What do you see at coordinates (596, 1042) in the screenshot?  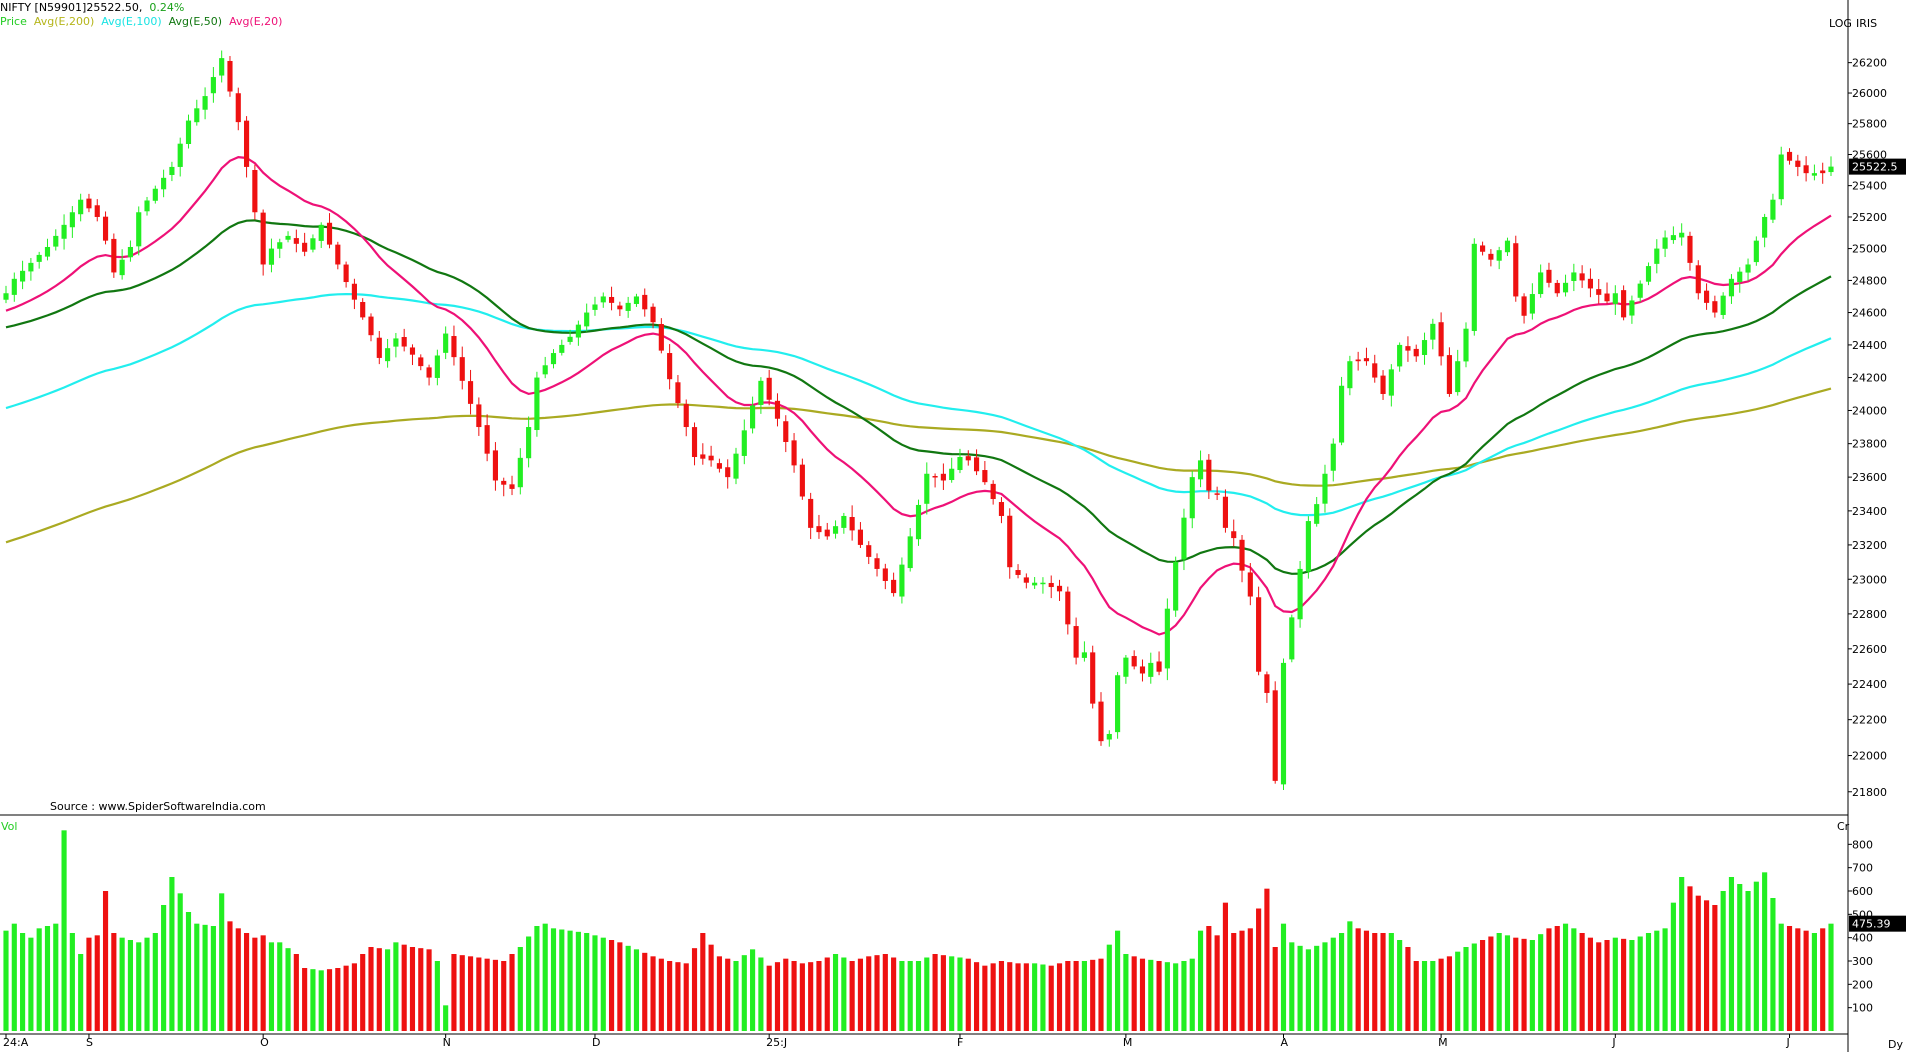 I see `time-tick-label: D` at bounding box center [596, 1042].